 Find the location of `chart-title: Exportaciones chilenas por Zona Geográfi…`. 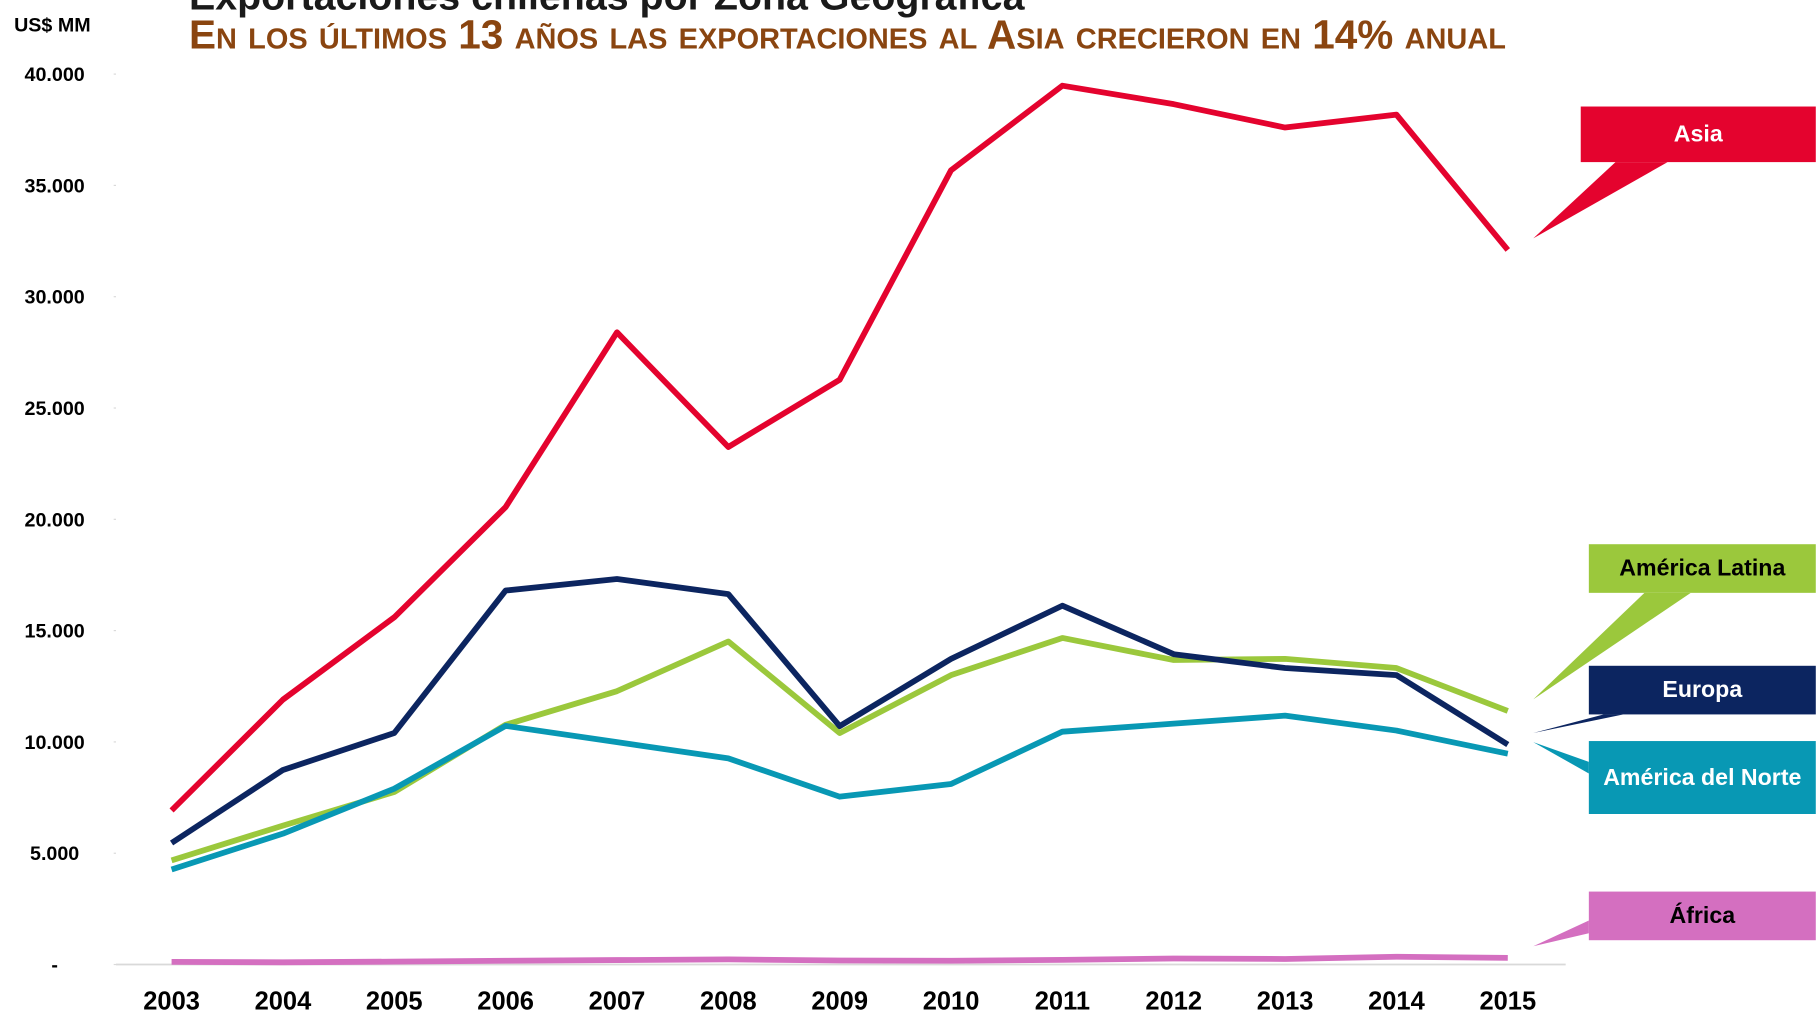

chart-title: Exportaciones chilenas por Zona Geográfi… is located at coordinates (607, 9).